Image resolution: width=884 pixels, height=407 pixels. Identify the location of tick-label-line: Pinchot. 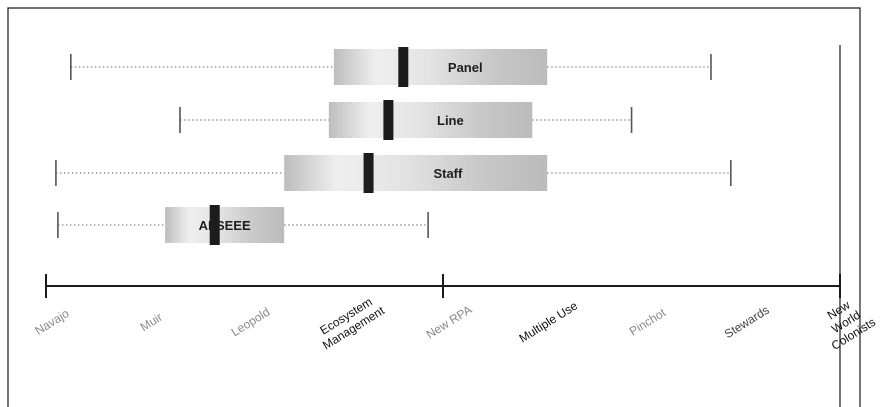
(648, 321).